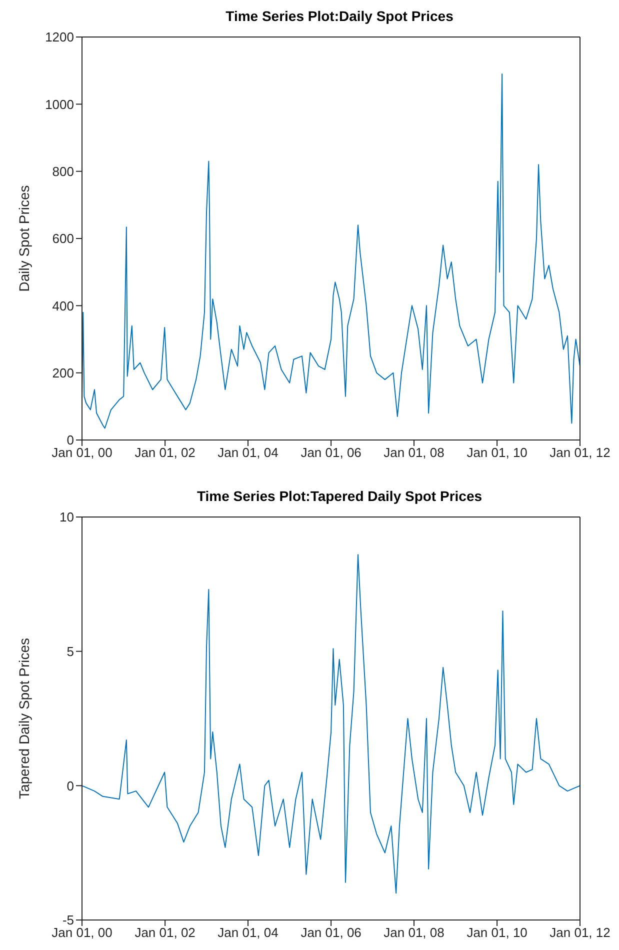 The image size is (619, 950). I want to click on y-tick-label: 5, so click(70, 651).